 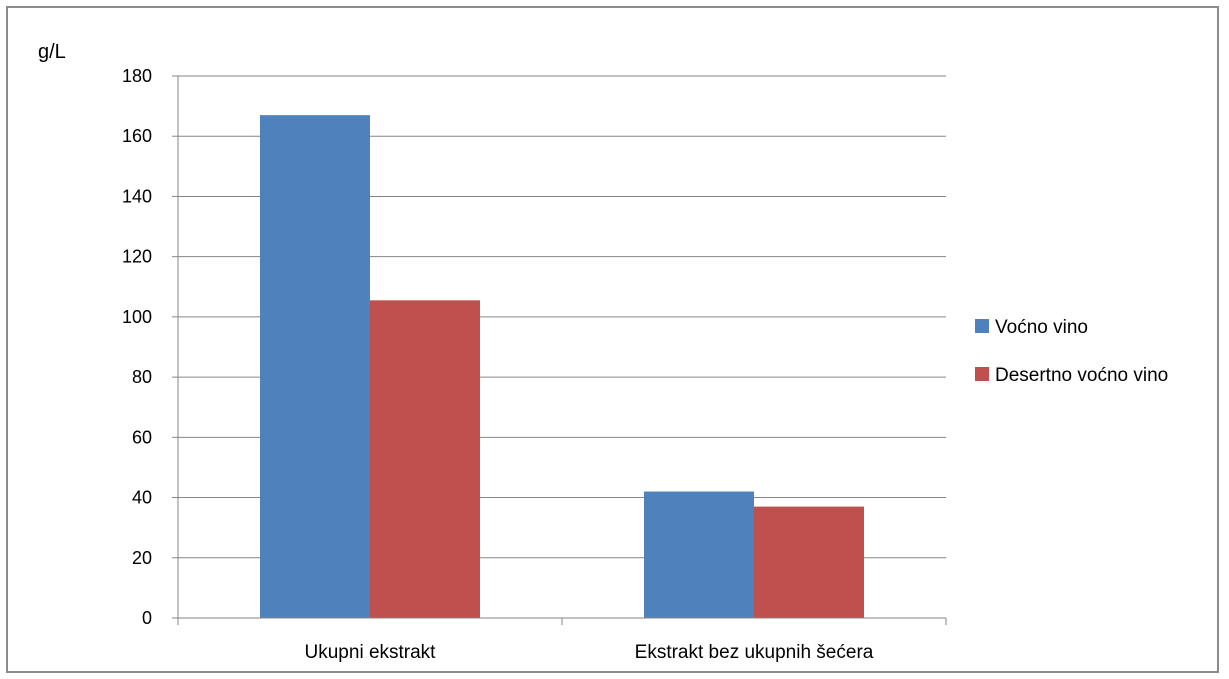 What do you see at coordinates (137, 317) in the screenshot?
I see `y-tick-label: 100` at bounding box center [137, 317].